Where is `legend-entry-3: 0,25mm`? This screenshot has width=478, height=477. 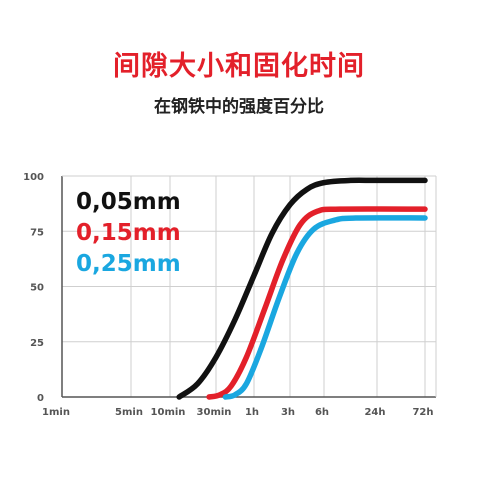 legend-entry-3: 0,25mm is located at coordinates (128, 264).